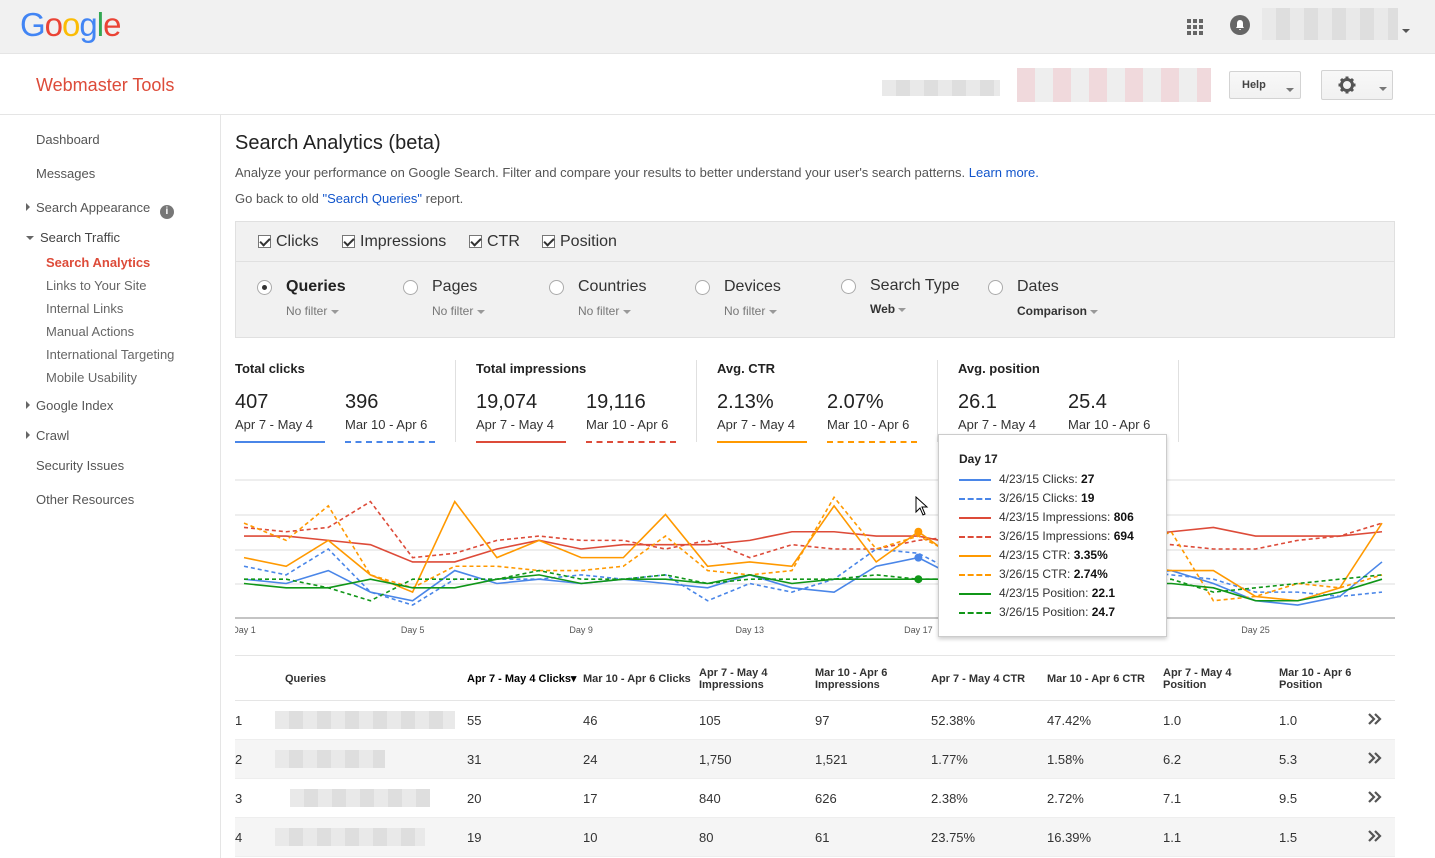 This screenshot has height=858, width=1435. I want to click on tooltip-row-label: 3/26/15 CTR:, so click(1035, 574).